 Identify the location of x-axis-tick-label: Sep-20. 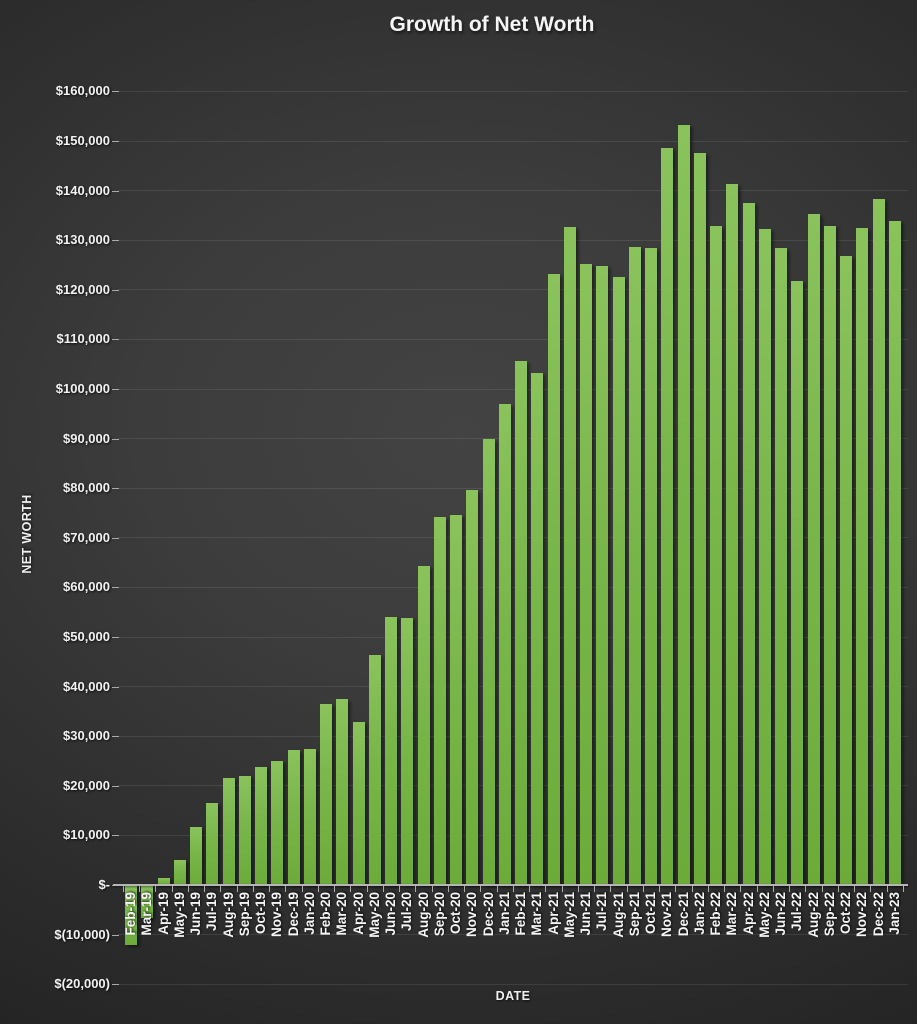
(439, 914).